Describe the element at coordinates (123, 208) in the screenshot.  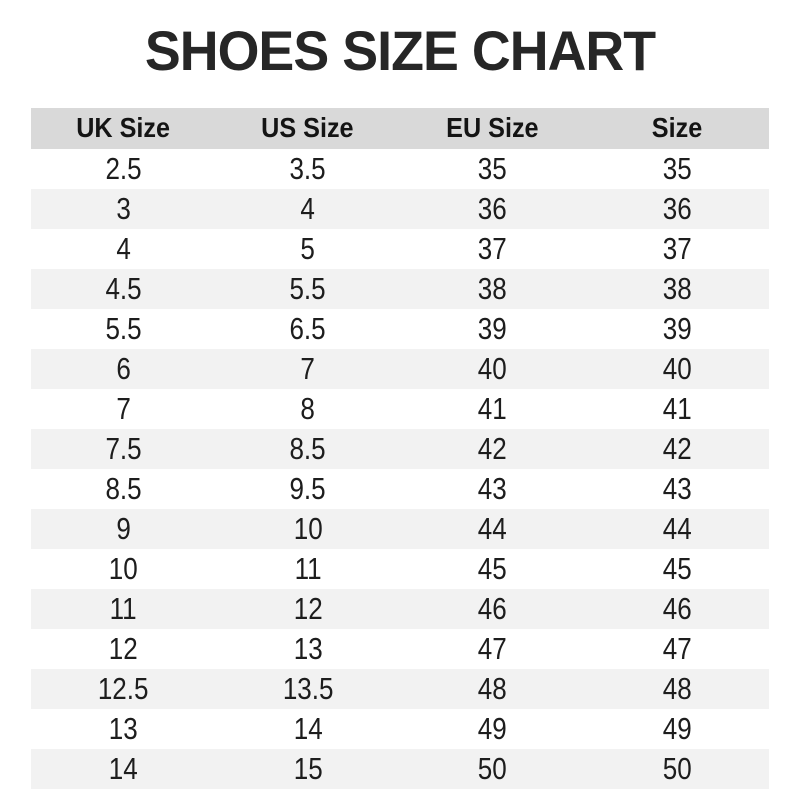
I see `size-cell: 3` at that location.